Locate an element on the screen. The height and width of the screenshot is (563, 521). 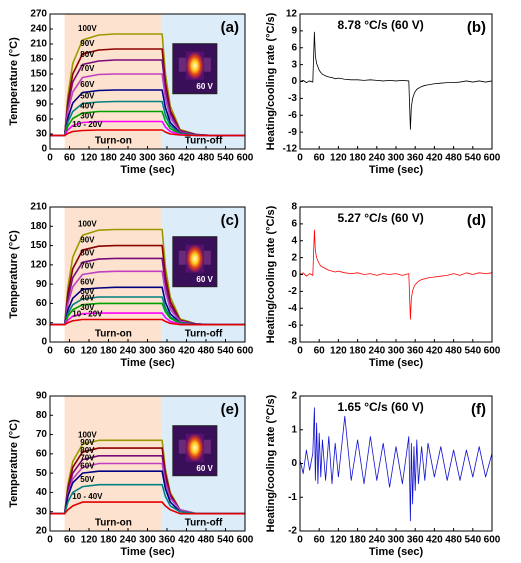
curve-label: 10 - 20V is located at coordinates (87, 314).